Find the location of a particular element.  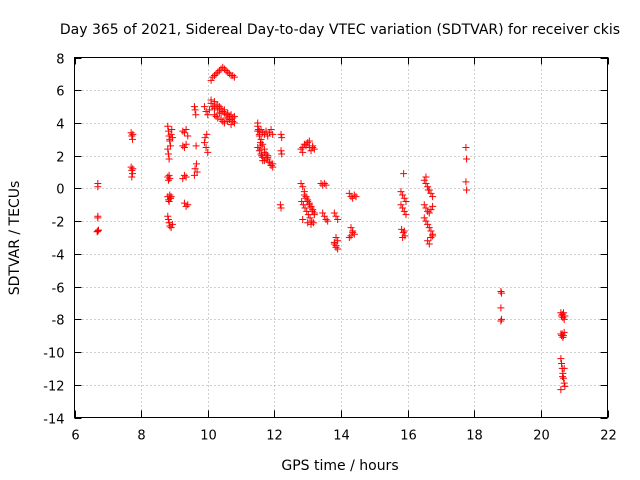

x-tick-label: 10 is located at coordinates (208, 436).